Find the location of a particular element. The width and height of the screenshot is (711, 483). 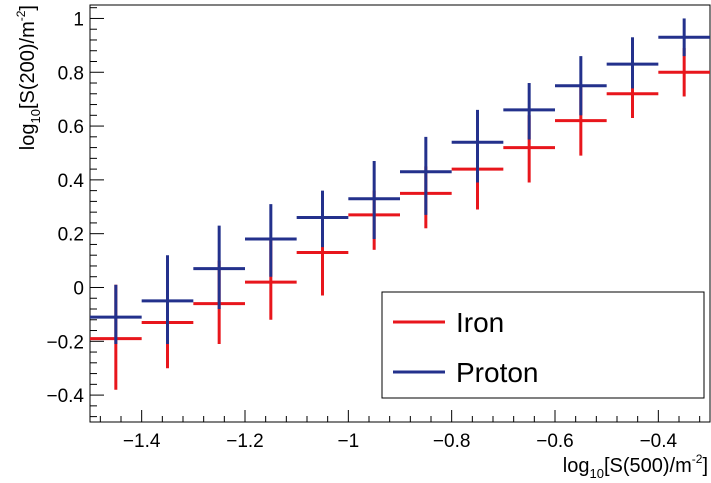

x-axis-ticks: −1.4 −1.2 −1 −0.8 −0.6 −0.4 is located at coordinates (400, 431).